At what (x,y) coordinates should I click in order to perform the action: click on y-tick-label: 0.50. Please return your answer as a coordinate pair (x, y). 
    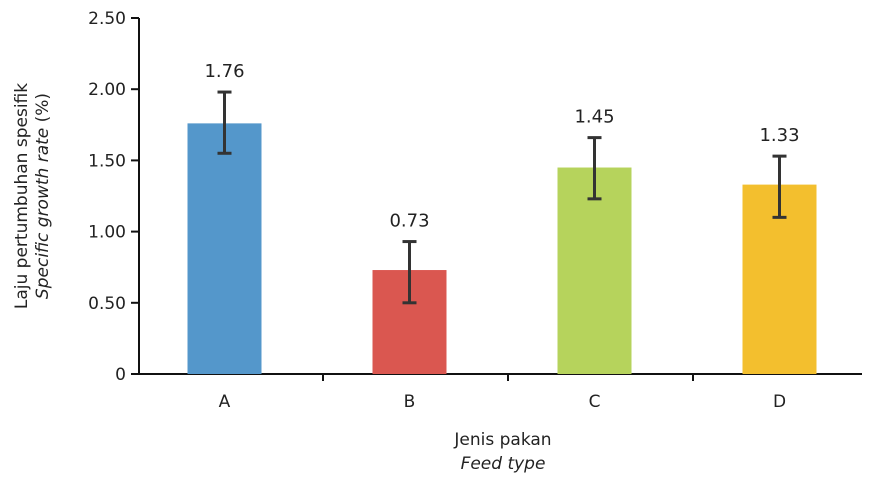
    Looking at the image, I should click on (107, 304).